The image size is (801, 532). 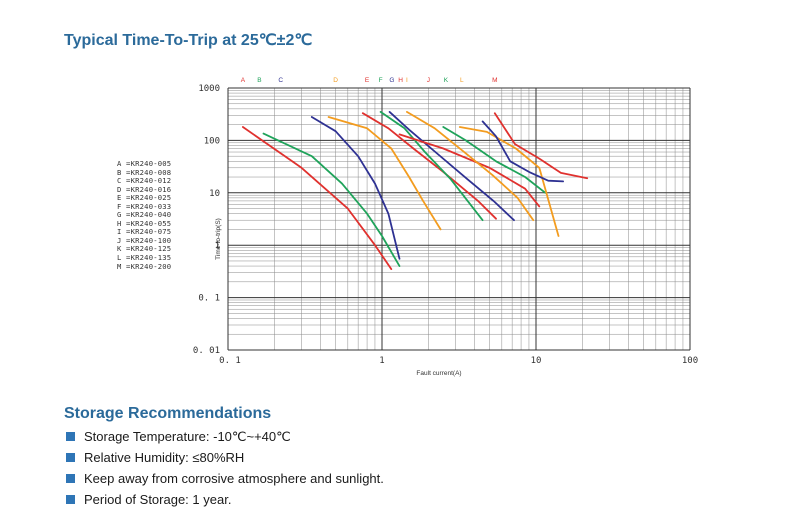 I want to click on series-letter-label: C, so click(x=280, y=80).